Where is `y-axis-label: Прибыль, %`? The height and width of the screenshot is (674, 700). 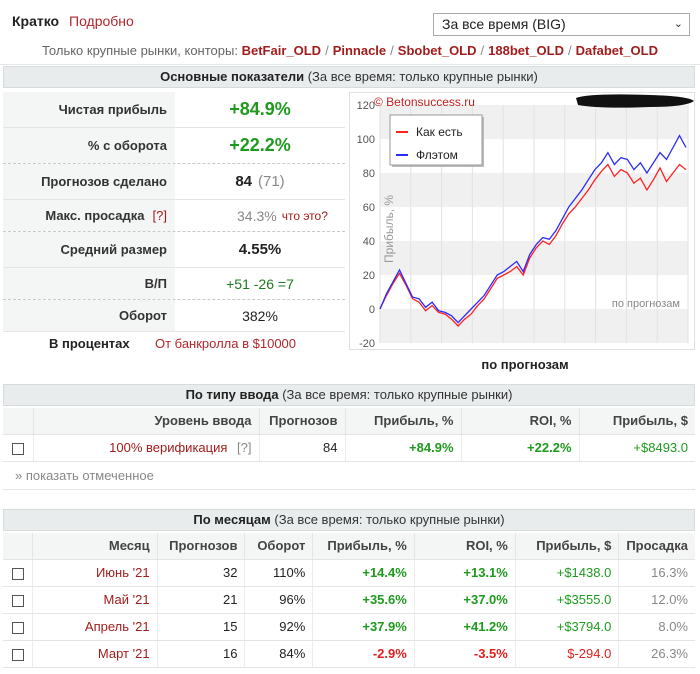
y-axis-label: Прибыль, % is located at coordinates (389, 229).